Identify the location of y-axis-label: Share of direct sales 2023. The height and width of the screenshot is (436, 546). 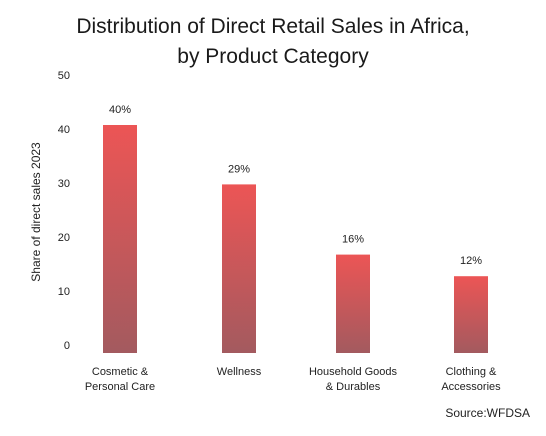
(36, 212).